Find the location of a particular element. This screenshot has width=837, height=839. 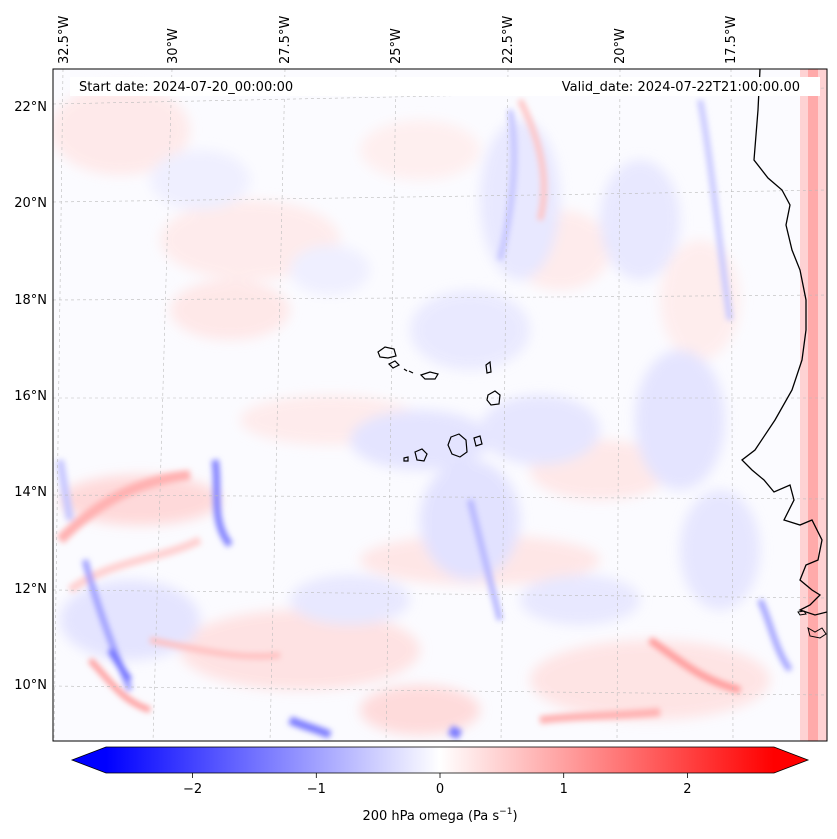

header-box is located at coordinates (445, 86).